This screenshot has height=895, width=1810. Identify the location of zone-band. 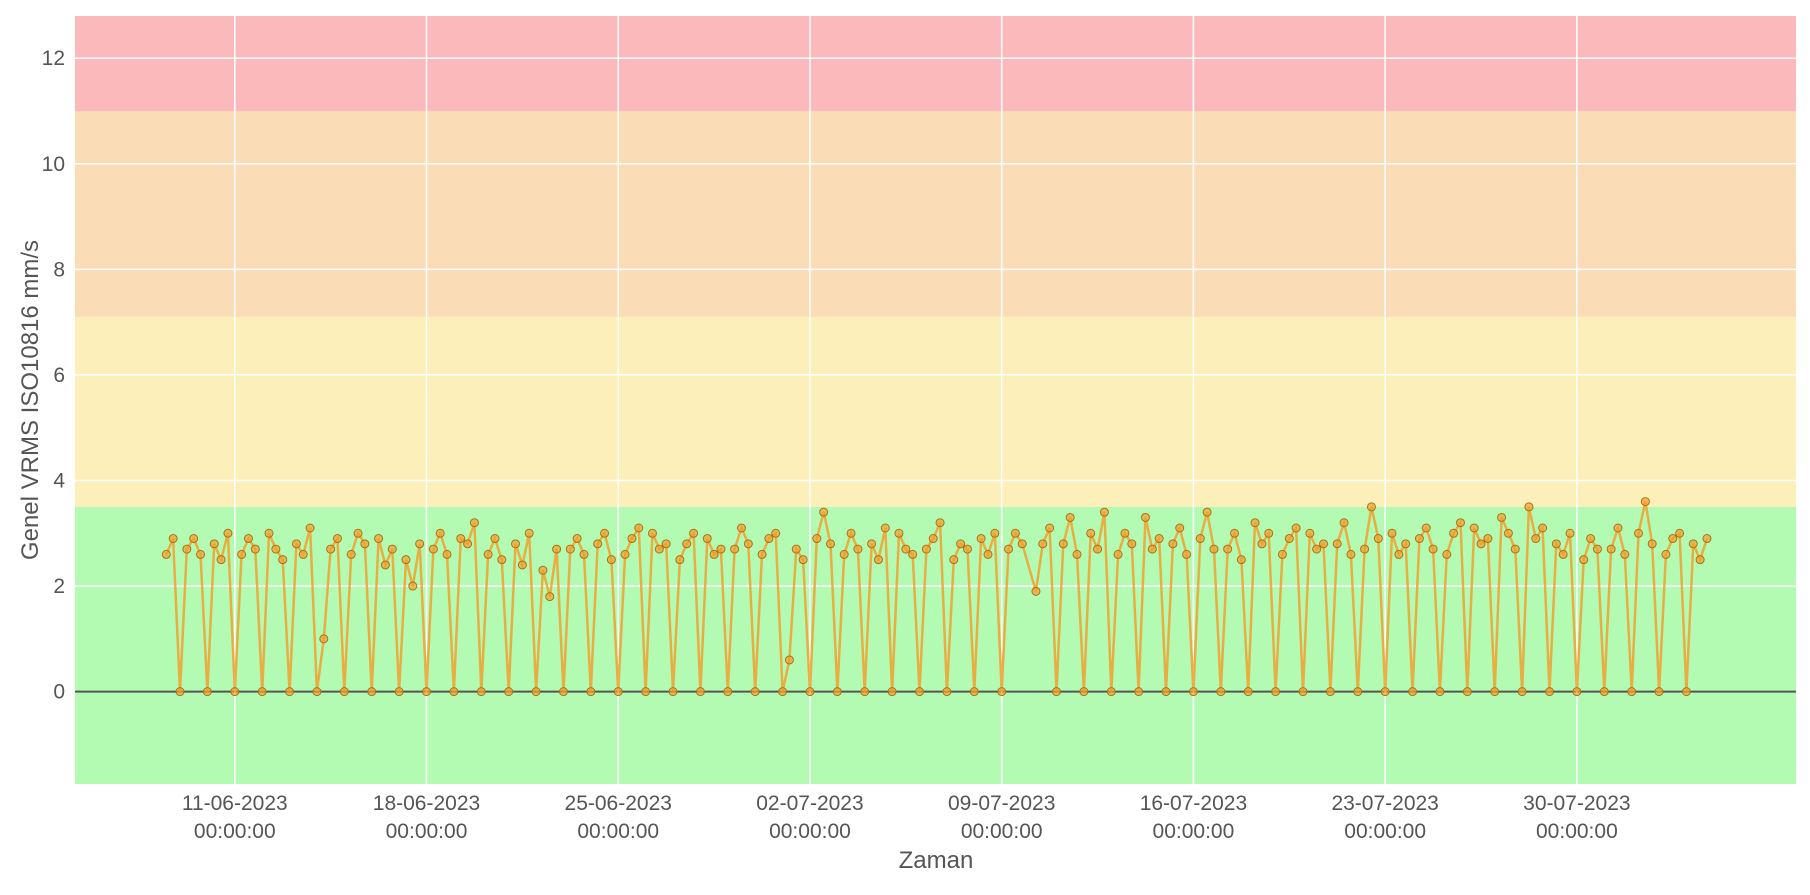
(935, 64).